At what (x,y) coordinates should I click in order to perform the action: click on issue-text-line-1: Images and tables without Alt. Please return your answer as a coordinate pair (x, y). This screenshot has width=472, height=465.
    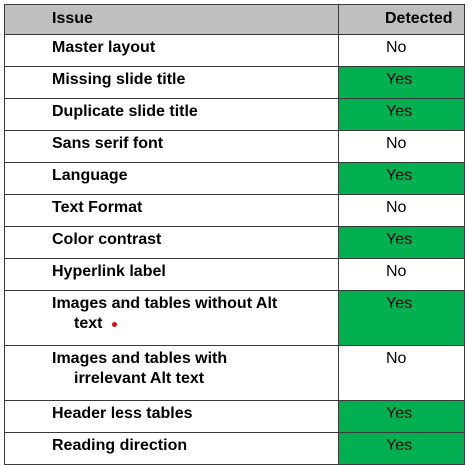
    Looking at the image, I should click on (165, 303).